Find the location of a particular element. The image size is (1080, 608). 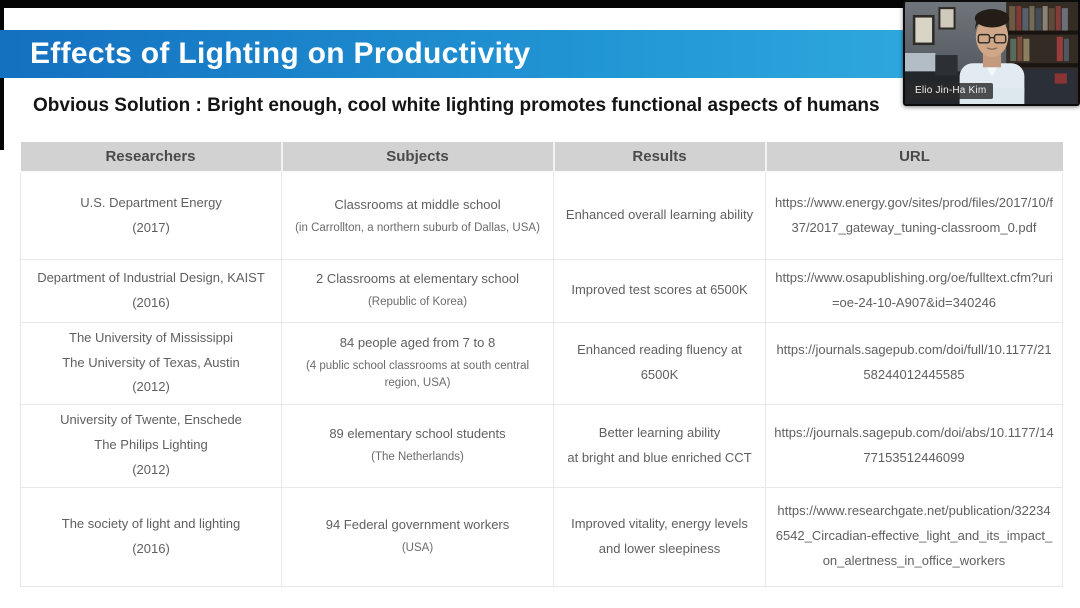

subjects-note: (USA) is located at coordinates (417, 548).